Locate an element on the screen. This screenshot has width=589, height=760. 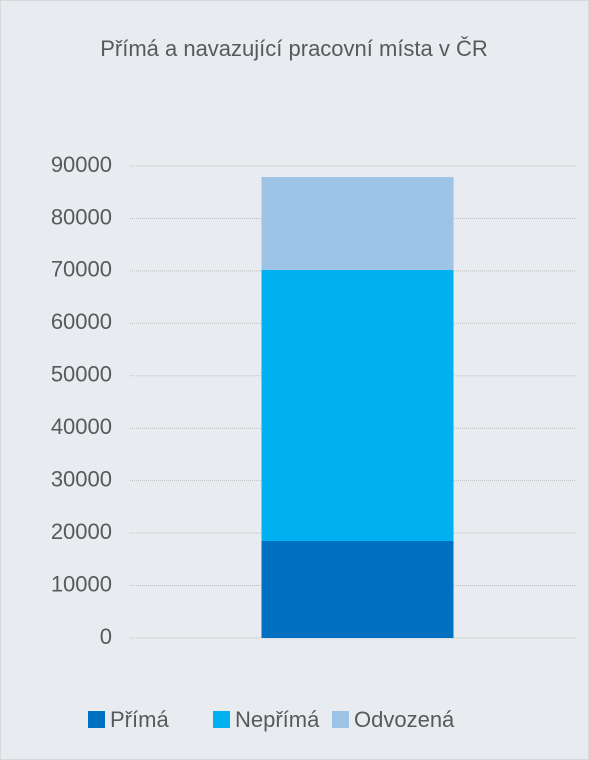
y-tick-label: 60000 is located at coordinates (81, 321).